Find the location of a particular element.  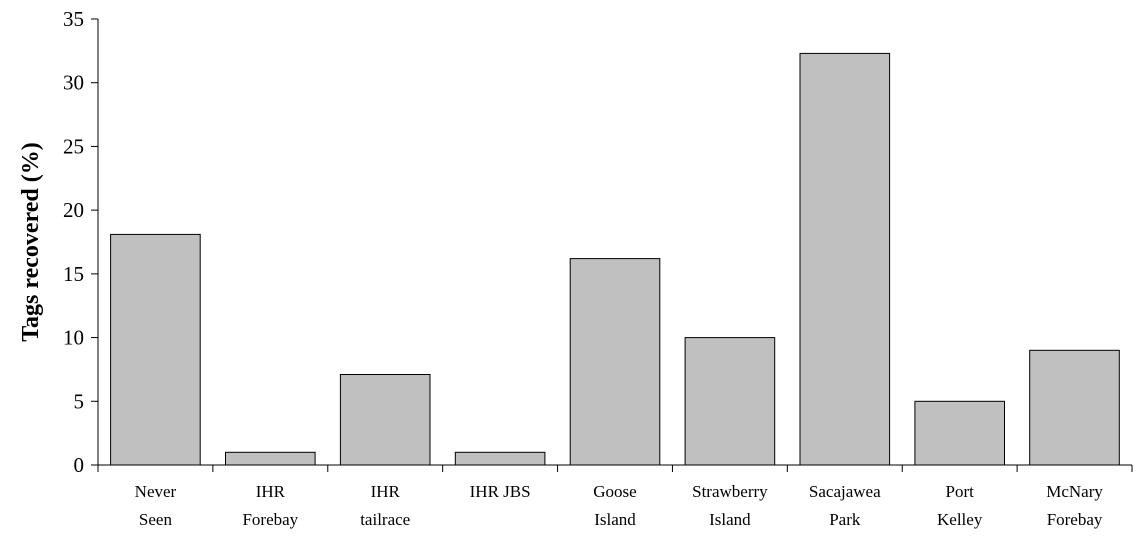

y-tick-label: 35 is located at coordinates (73, 19).